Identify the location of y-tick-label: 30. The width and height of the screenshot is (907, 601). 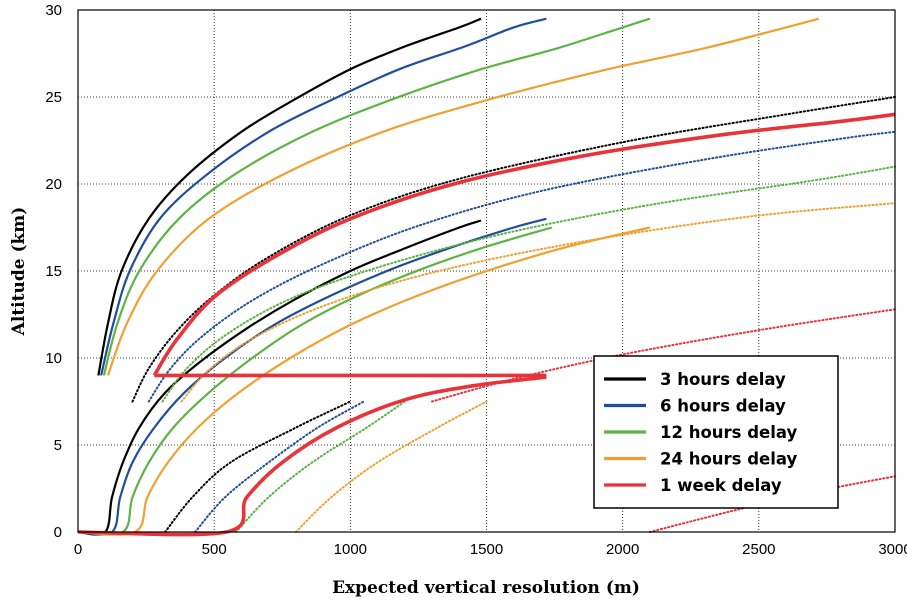
(53, 10).